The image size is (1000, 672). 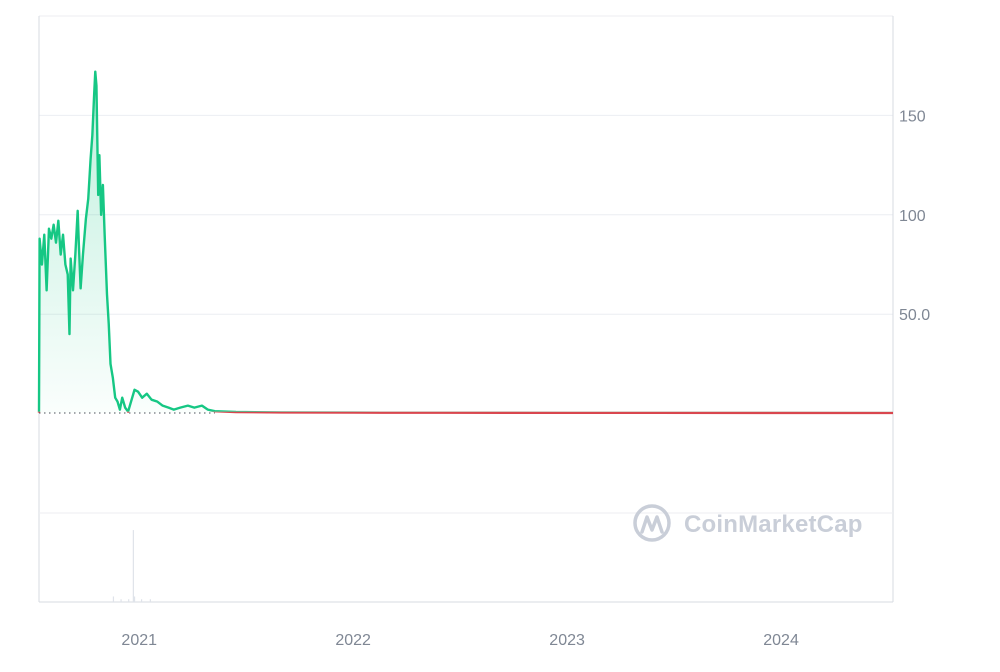 I want to click on coinmarketcap-logo-icon, so click(x=652, y=523).